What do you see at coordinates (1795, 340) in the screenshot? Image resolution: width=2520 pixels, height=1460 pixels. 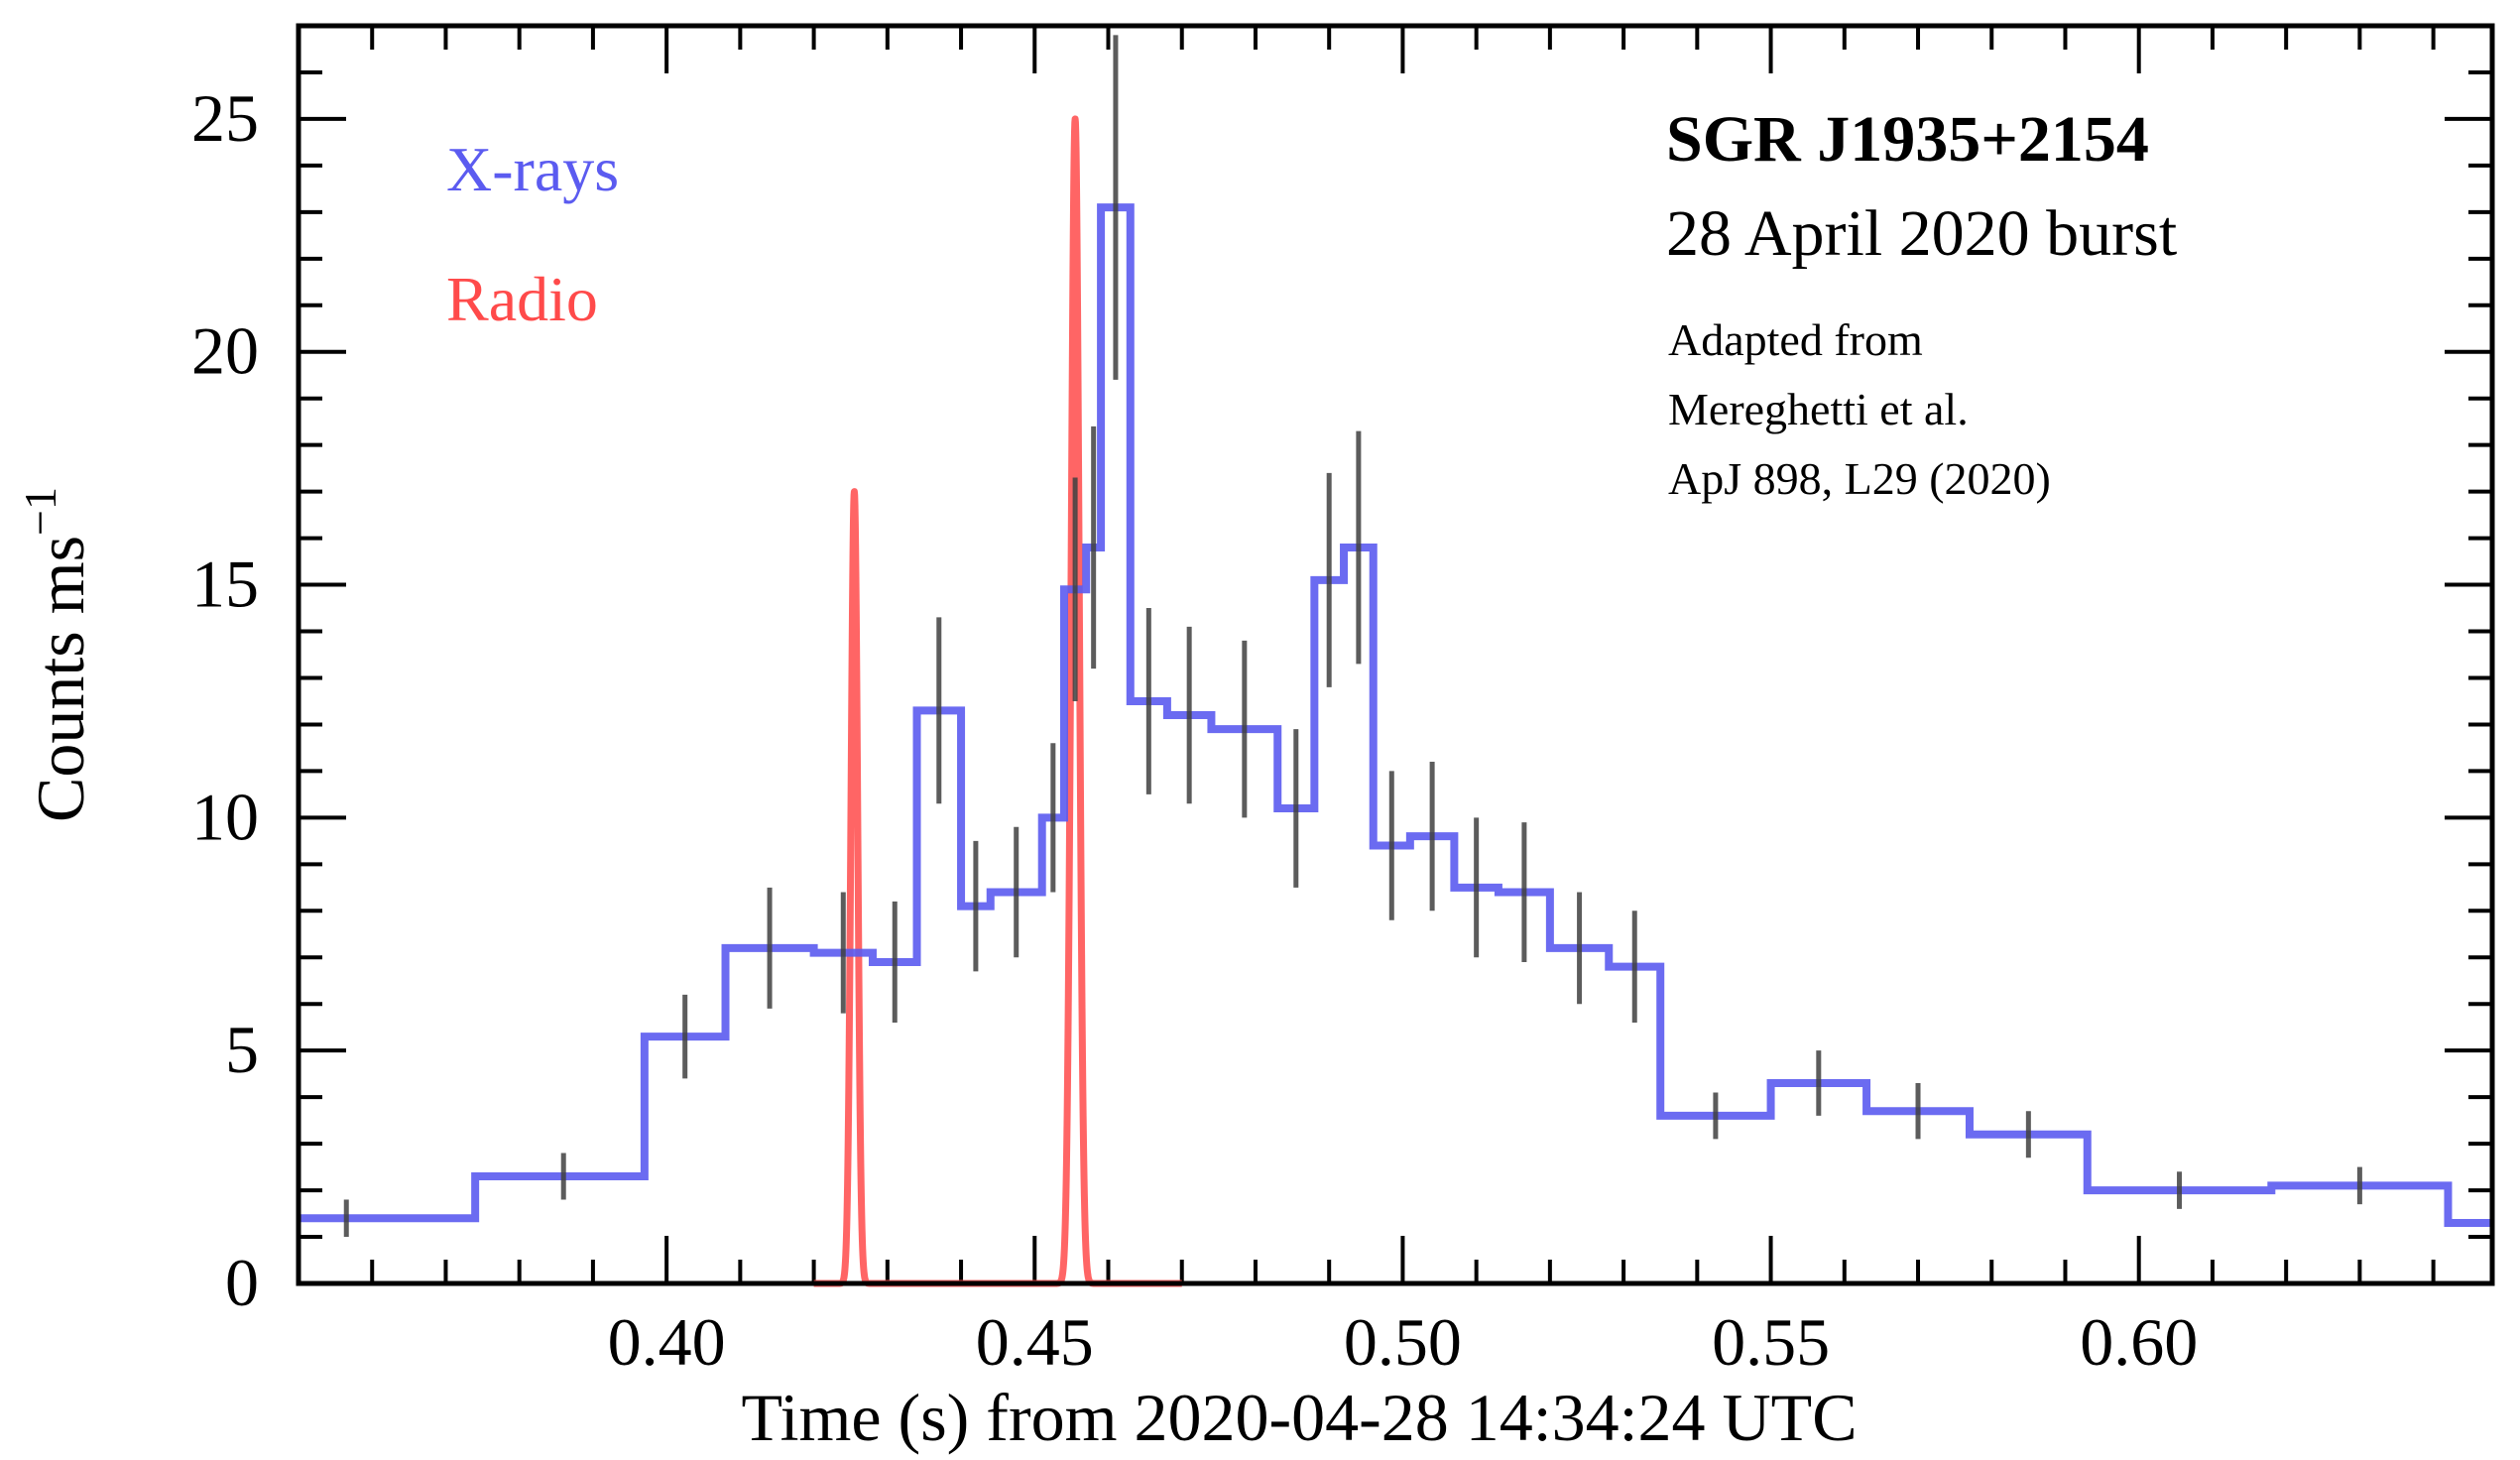 I see `annotation-line-1: Adapted from` at bounding box center [1795, 340].